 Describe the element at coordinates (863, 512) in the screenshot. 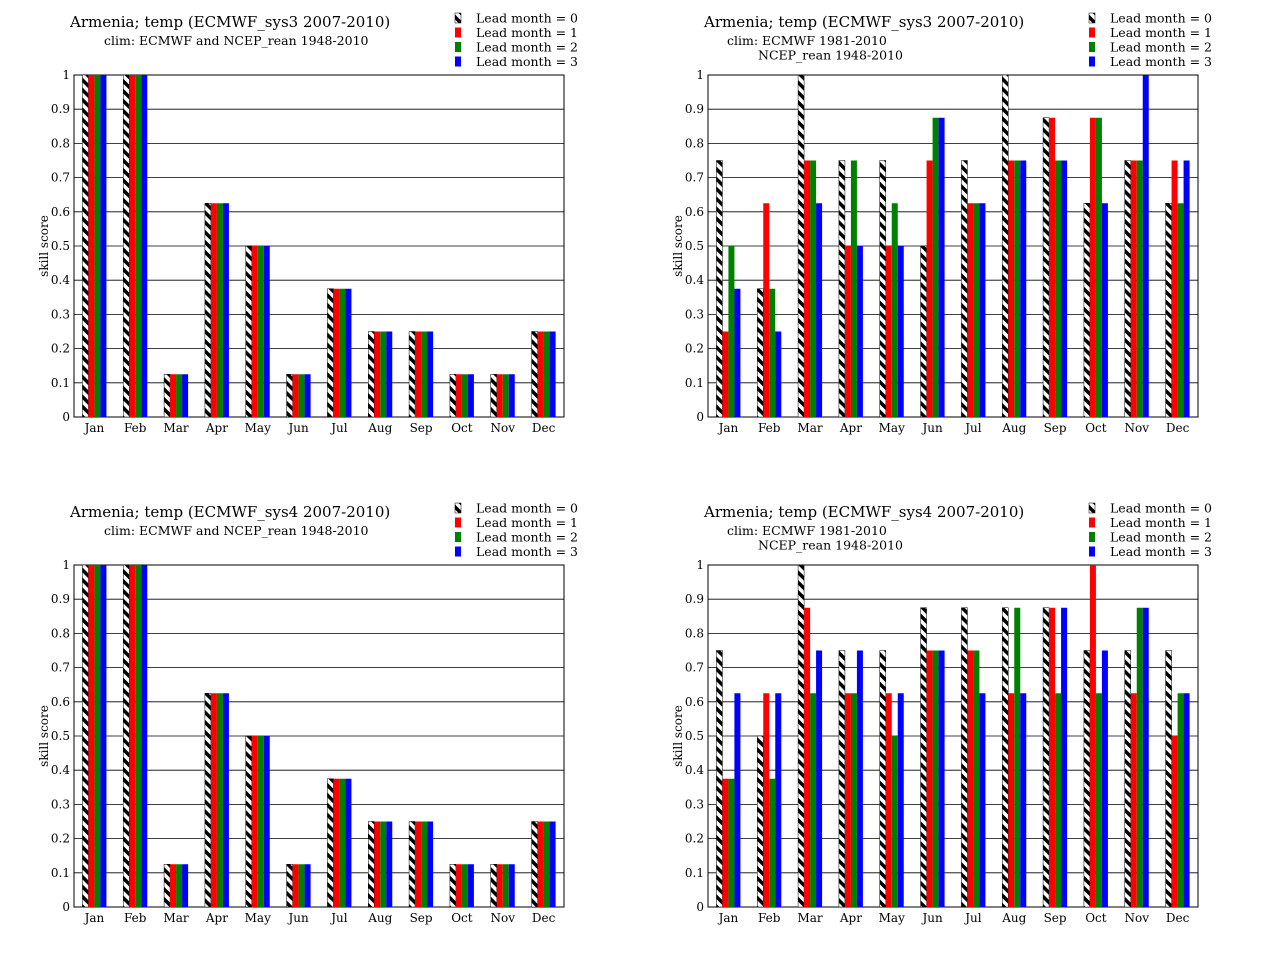

I see `chart-title: Armenia; temp (ECMWF_sys4 2007-2010)` at that location.